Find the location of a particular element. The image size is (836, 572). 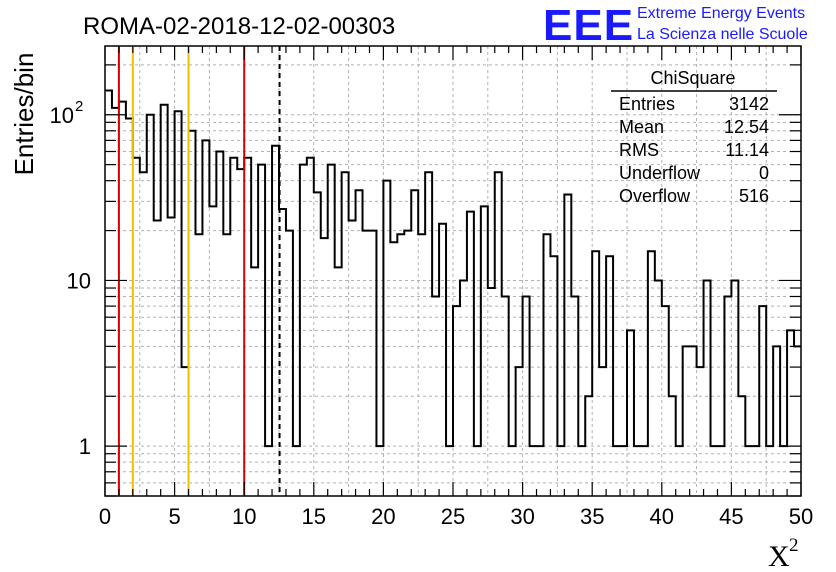

x-tick-label: 5 is located at coordinates (174, 516).